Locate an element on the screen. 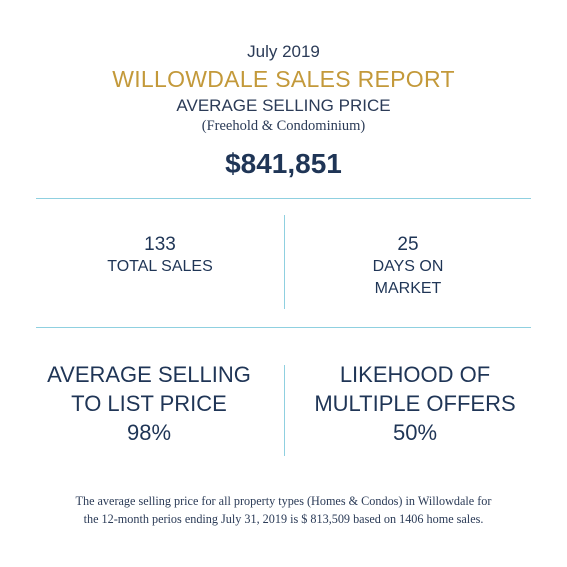 The height and width of the screenshot is (567, 567). stat-total-sales: 133 TOTAL SALES is located at coordinates (160, 256).